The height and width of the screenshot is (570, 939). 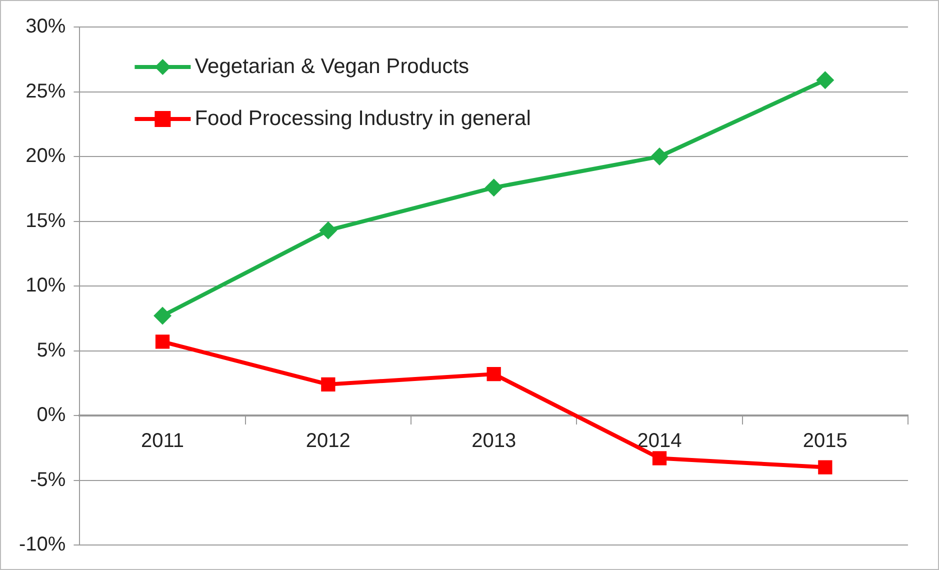 I want to click on x-tick-label: 2015, so click(x=825, y=441).